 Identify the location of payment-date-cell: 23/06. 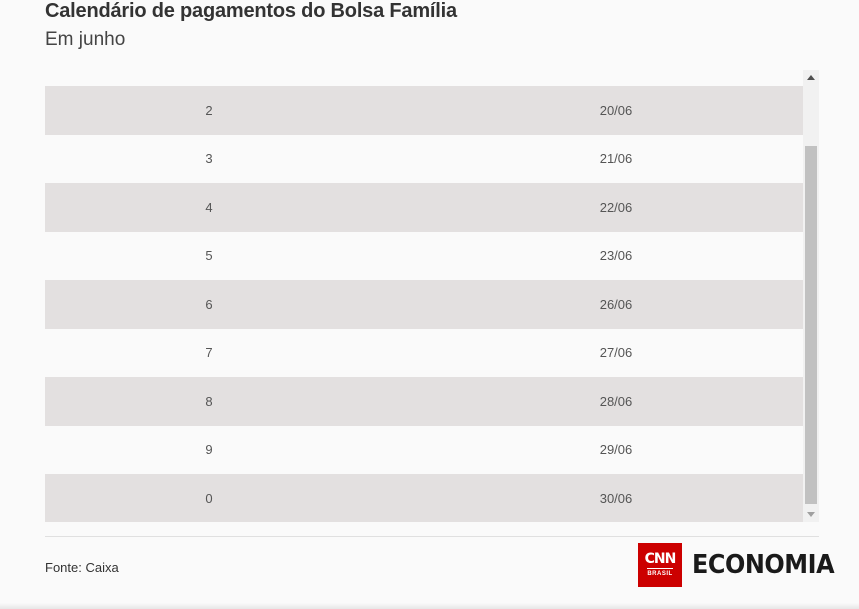
(616, 256).